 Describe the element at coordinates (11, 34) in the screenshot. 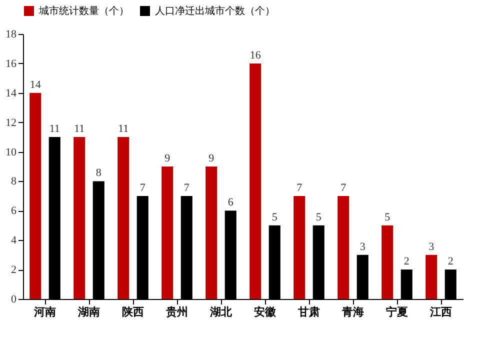

I see `y-tick-label: 18` at that location.